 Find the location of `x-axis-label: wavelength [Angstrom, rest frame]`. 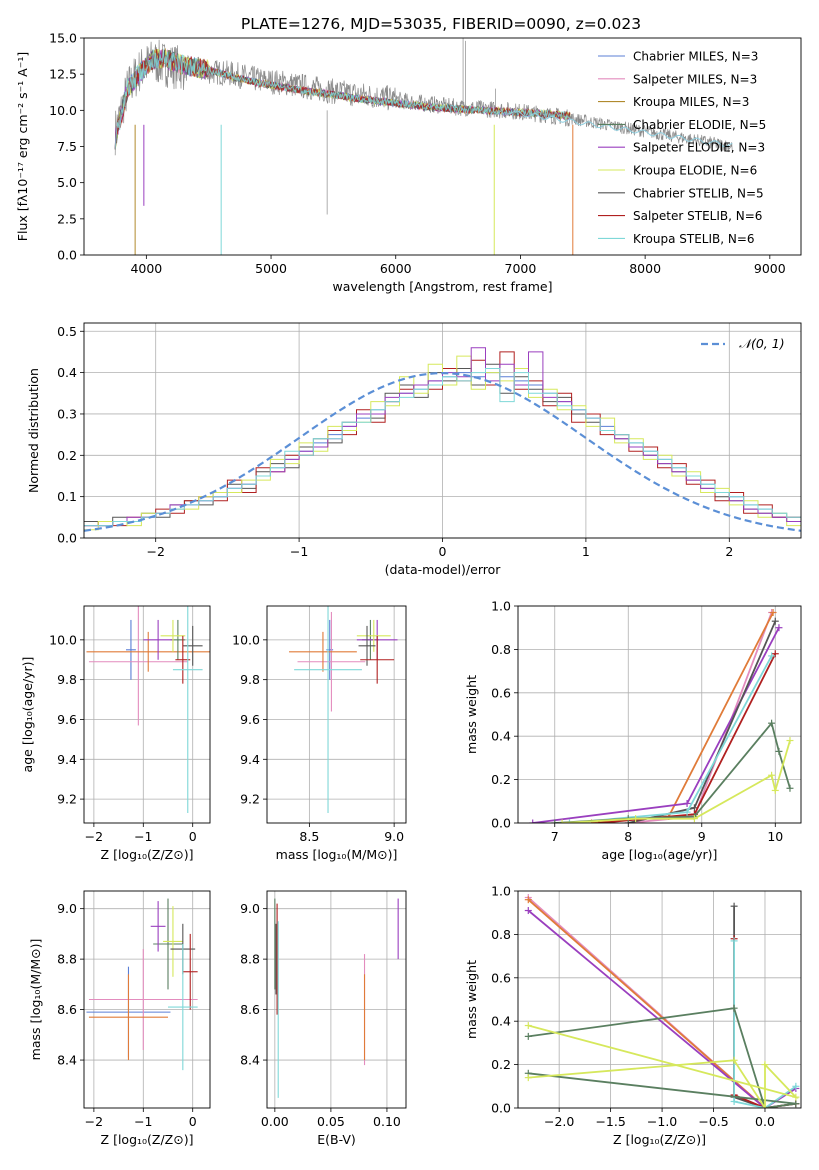

x-axis-label: wavelength [Angstrom, rest frame] is located at coordinates (442, 286).